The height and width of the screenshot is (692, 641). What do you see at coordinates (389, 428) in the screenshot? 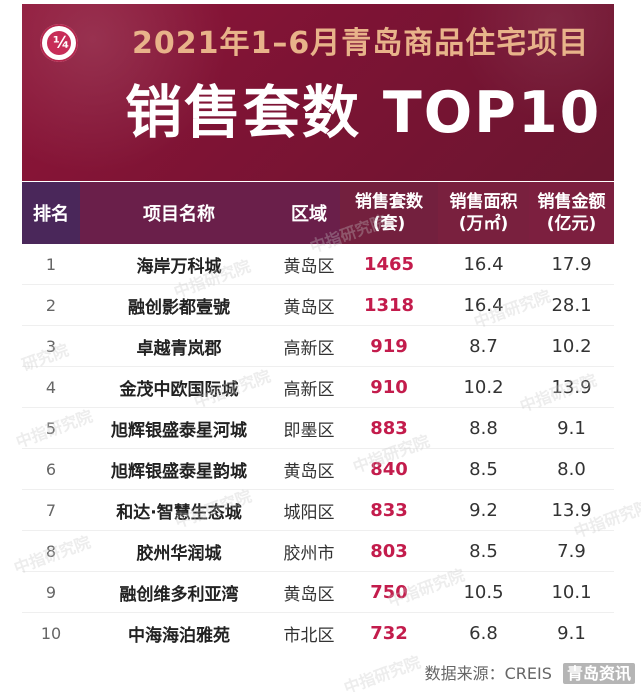
I see `sales-count-cell: 883` at bounding box center [389, 428].